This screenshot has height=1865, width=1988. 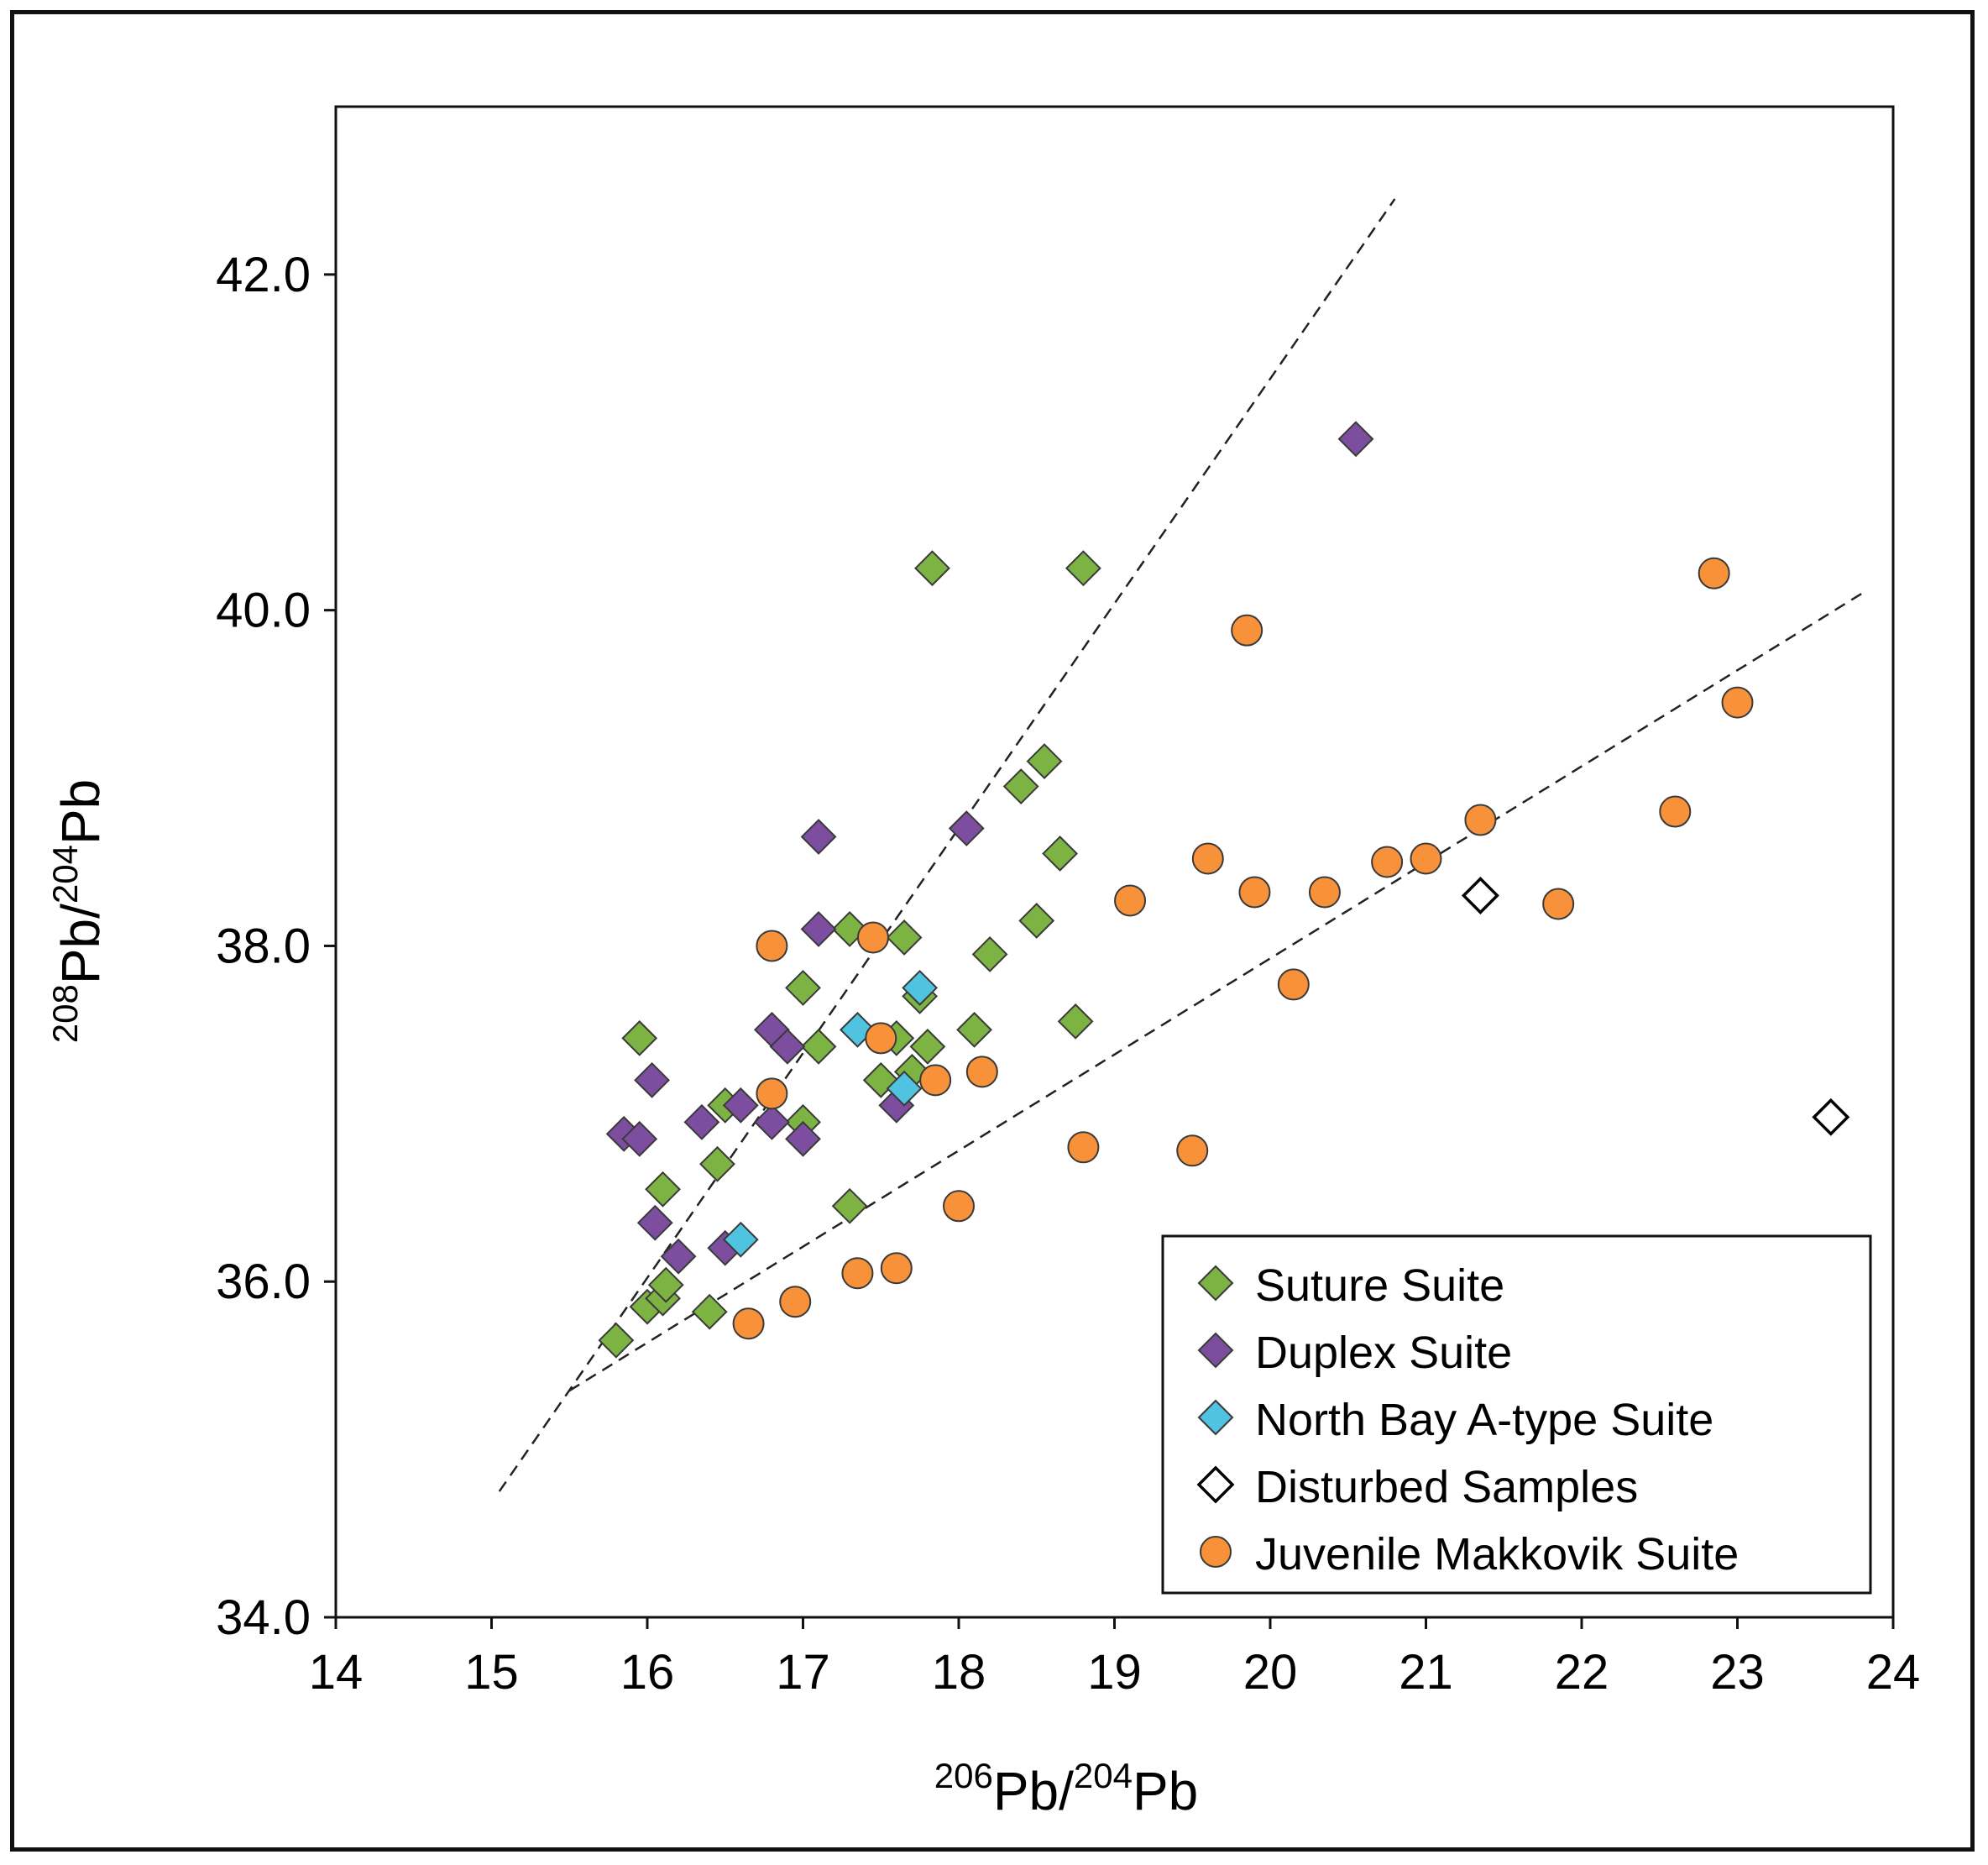 What do you see at coordinates (1455, 1420) in the screenshot?
I see `legend-item-north-bay-a-type-suite: North Bay A-type Suite` at bounding box center [1455, 1420].